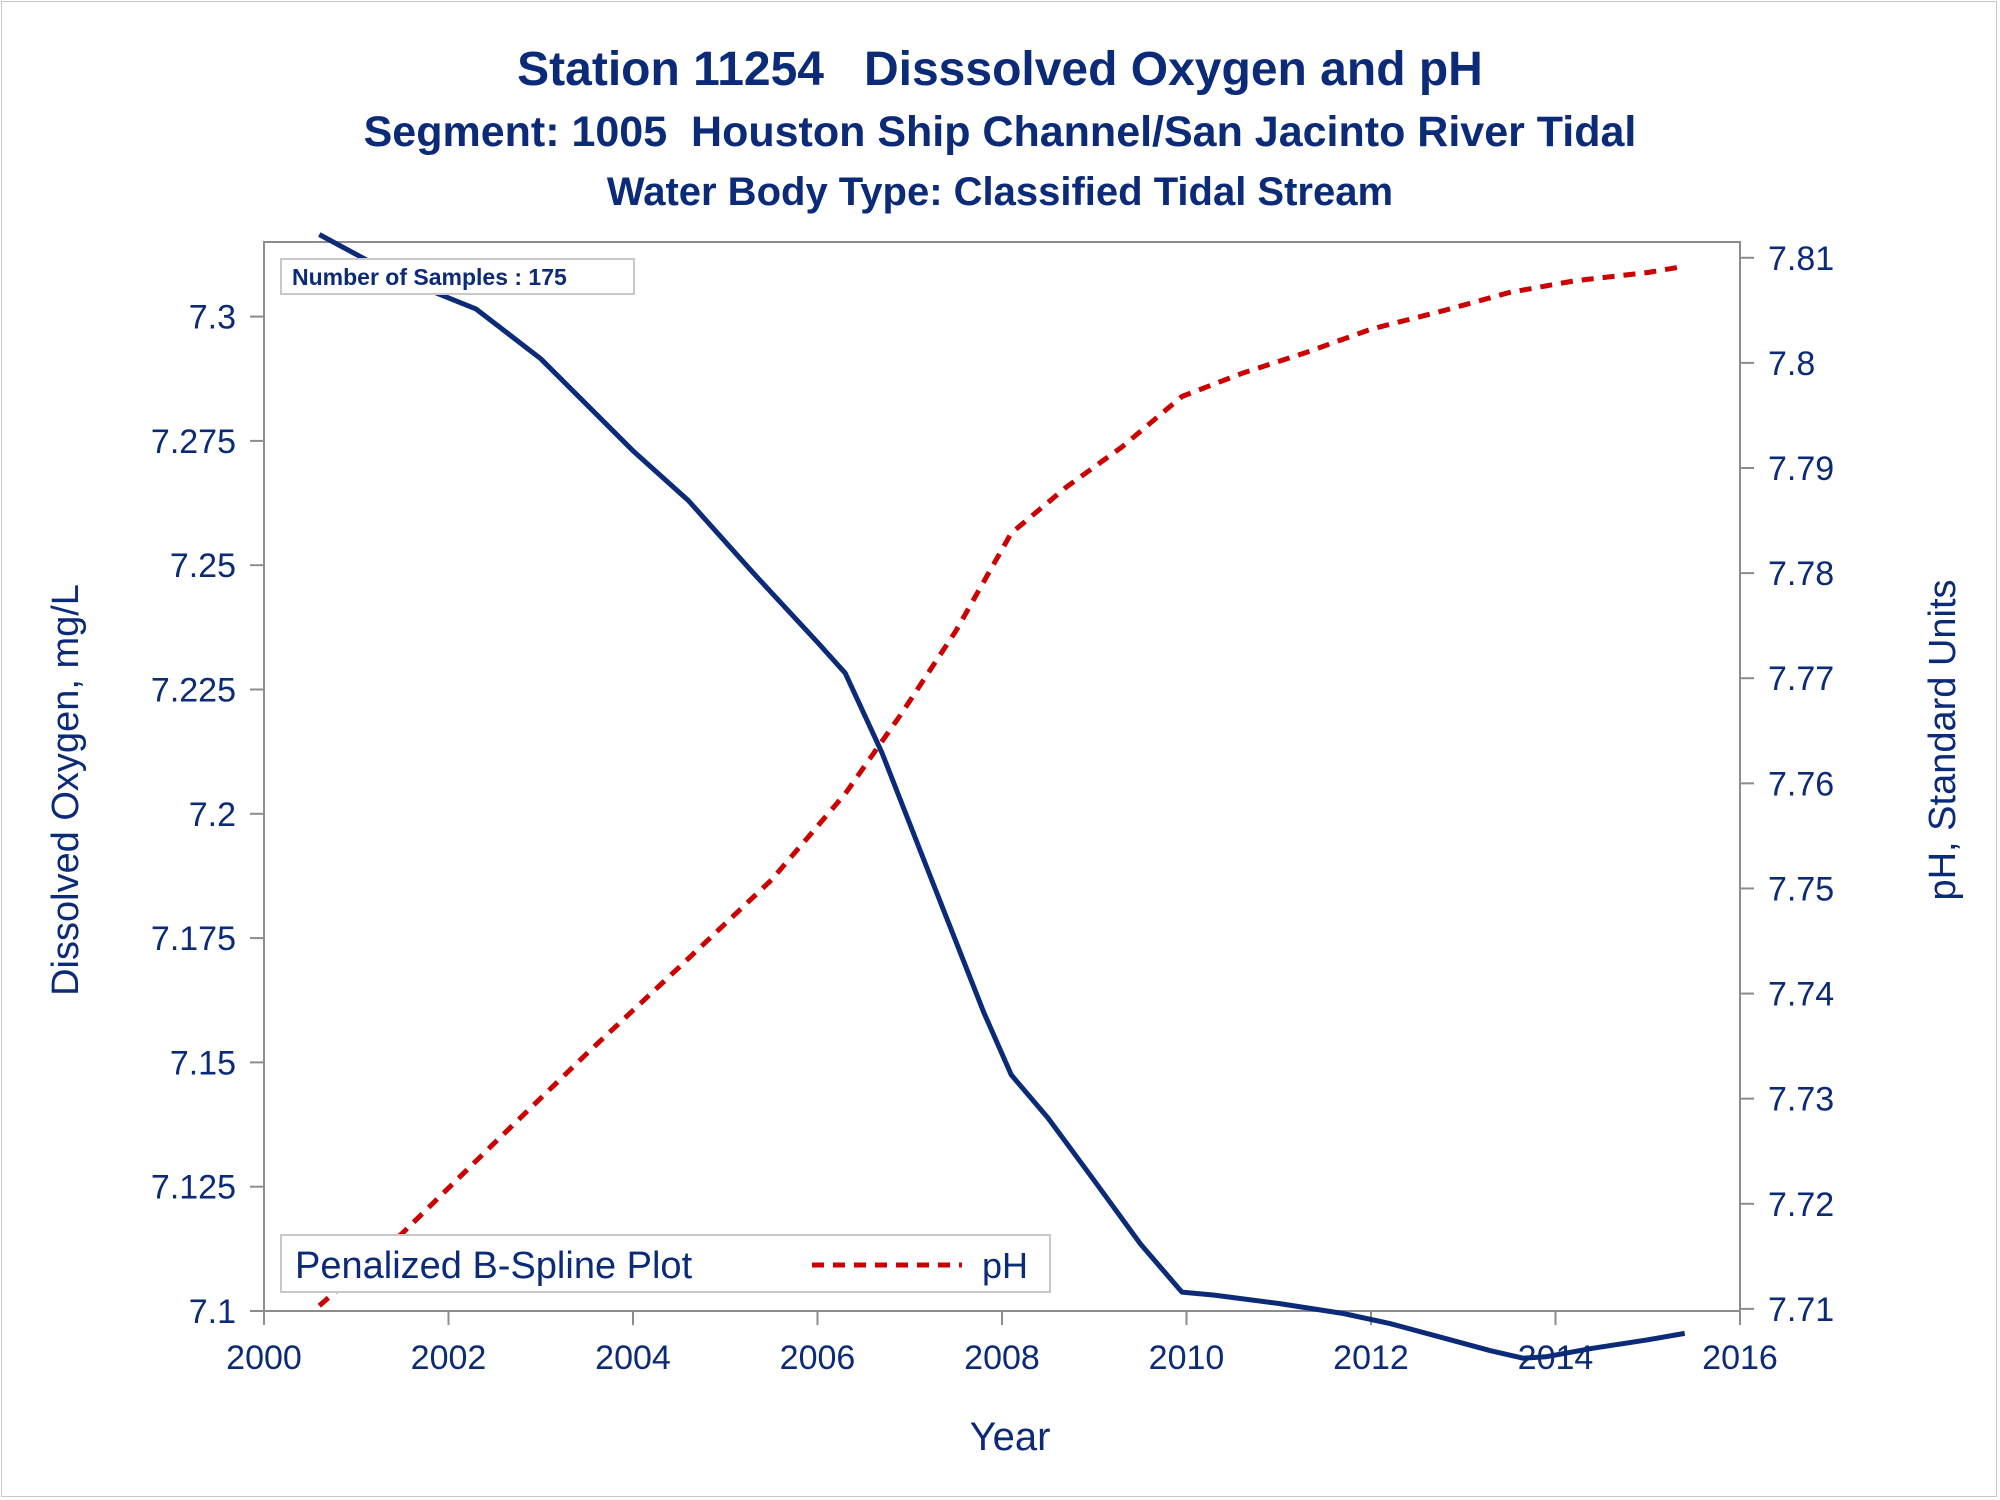 This screenshot has height=1500, width=2000. I want to click on x-tick-label: 2012, so click(1371, 1358).